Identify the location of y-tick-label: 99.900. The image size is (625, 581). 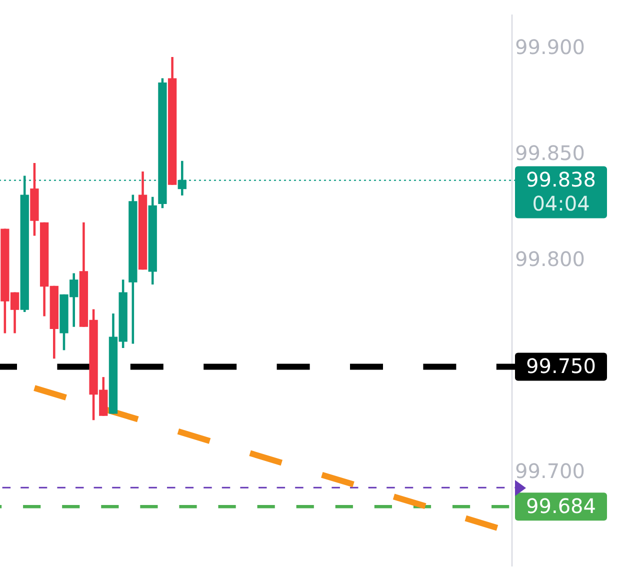
(550, 47).